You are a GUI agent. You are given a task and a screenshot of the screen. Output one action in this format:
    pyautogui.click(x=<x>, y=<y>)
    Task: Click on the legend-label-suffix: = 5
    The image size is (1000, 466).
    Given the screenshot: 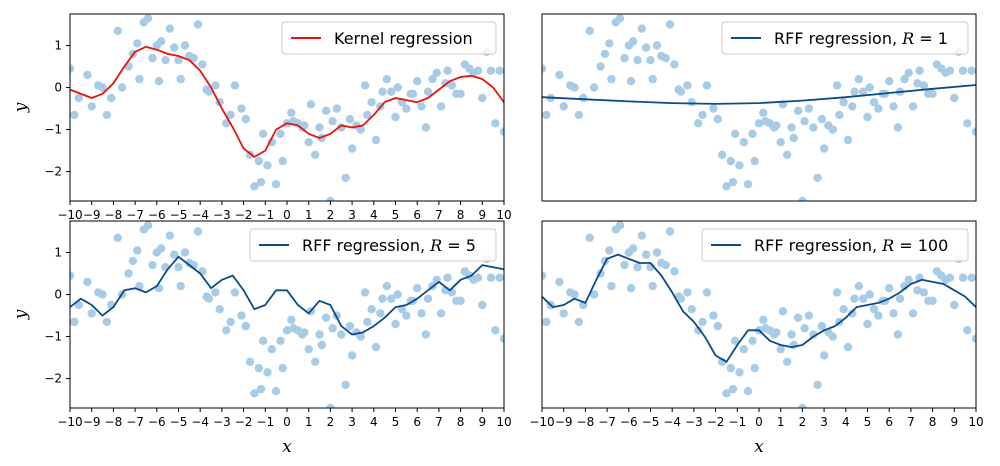 What is the action you would take?
    pyautogui.click(x=459, y=245)
    